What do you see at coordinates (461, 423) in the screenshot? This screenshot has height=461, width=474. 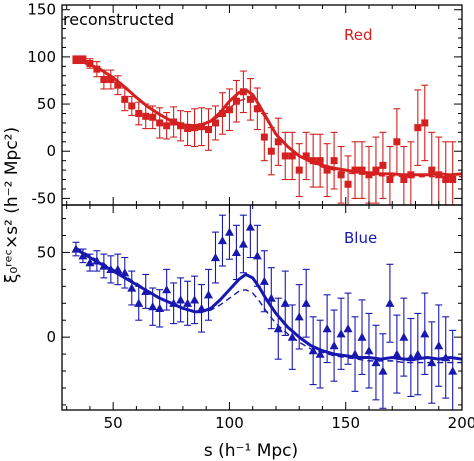 I see `x-tick-label: 200` at bounding box center [461, 423].